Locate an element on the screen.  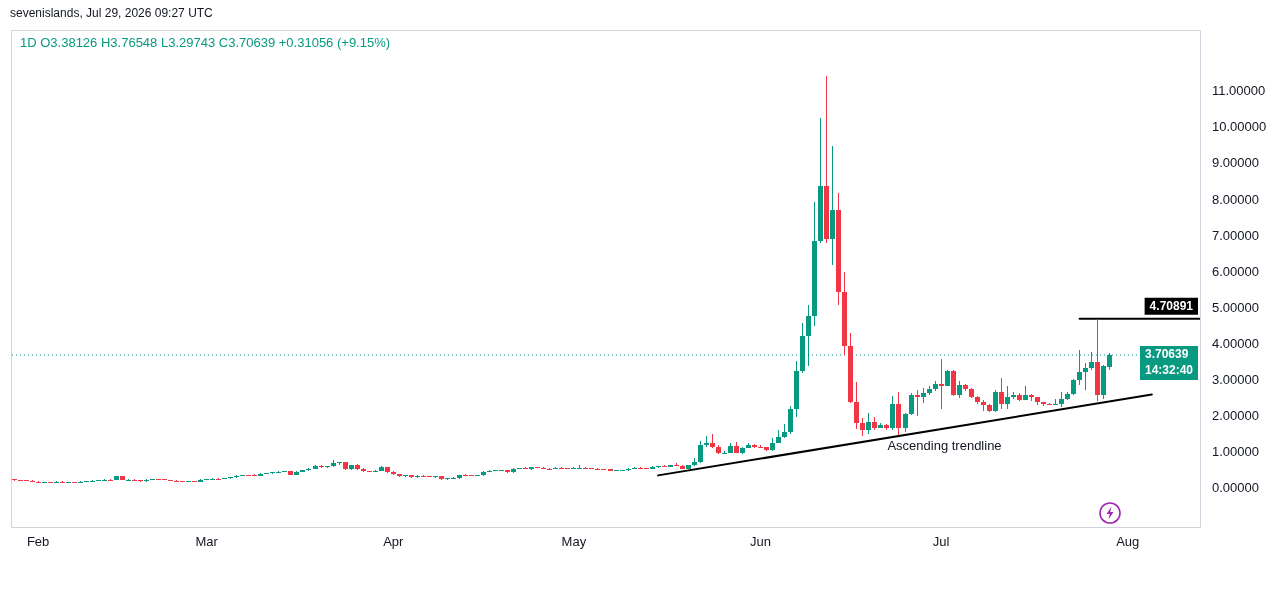
text: sevenislands, Jul 29, 2026 09:27 UTC is located at coordinates (112, 13).